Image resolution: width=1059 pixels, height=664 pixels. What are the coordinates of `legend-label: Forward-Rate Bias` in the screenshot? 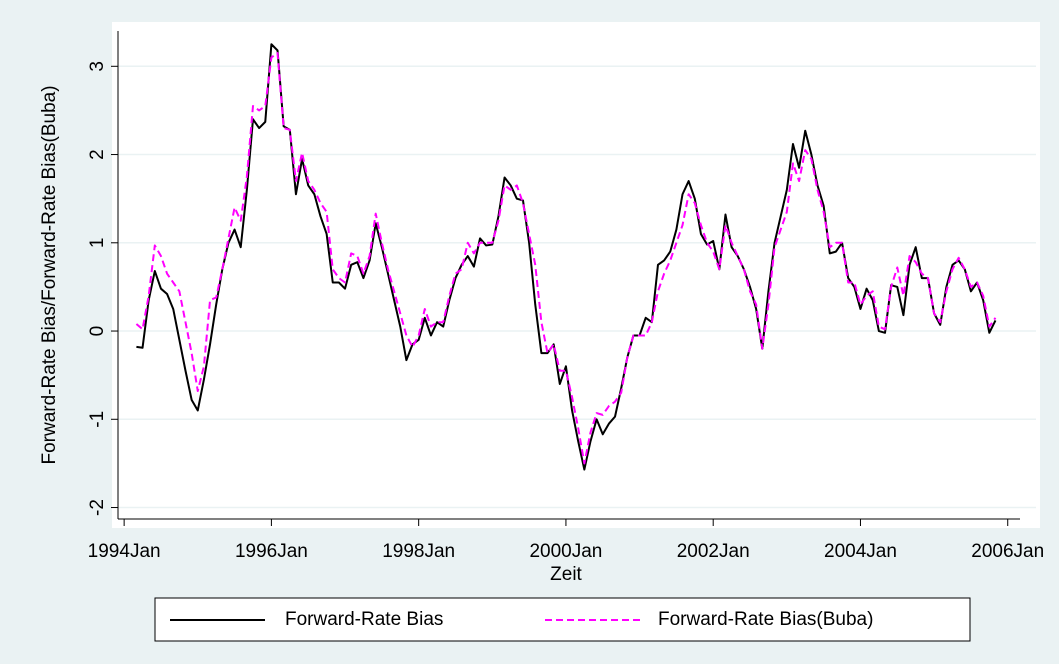 It's located at (364, 619).